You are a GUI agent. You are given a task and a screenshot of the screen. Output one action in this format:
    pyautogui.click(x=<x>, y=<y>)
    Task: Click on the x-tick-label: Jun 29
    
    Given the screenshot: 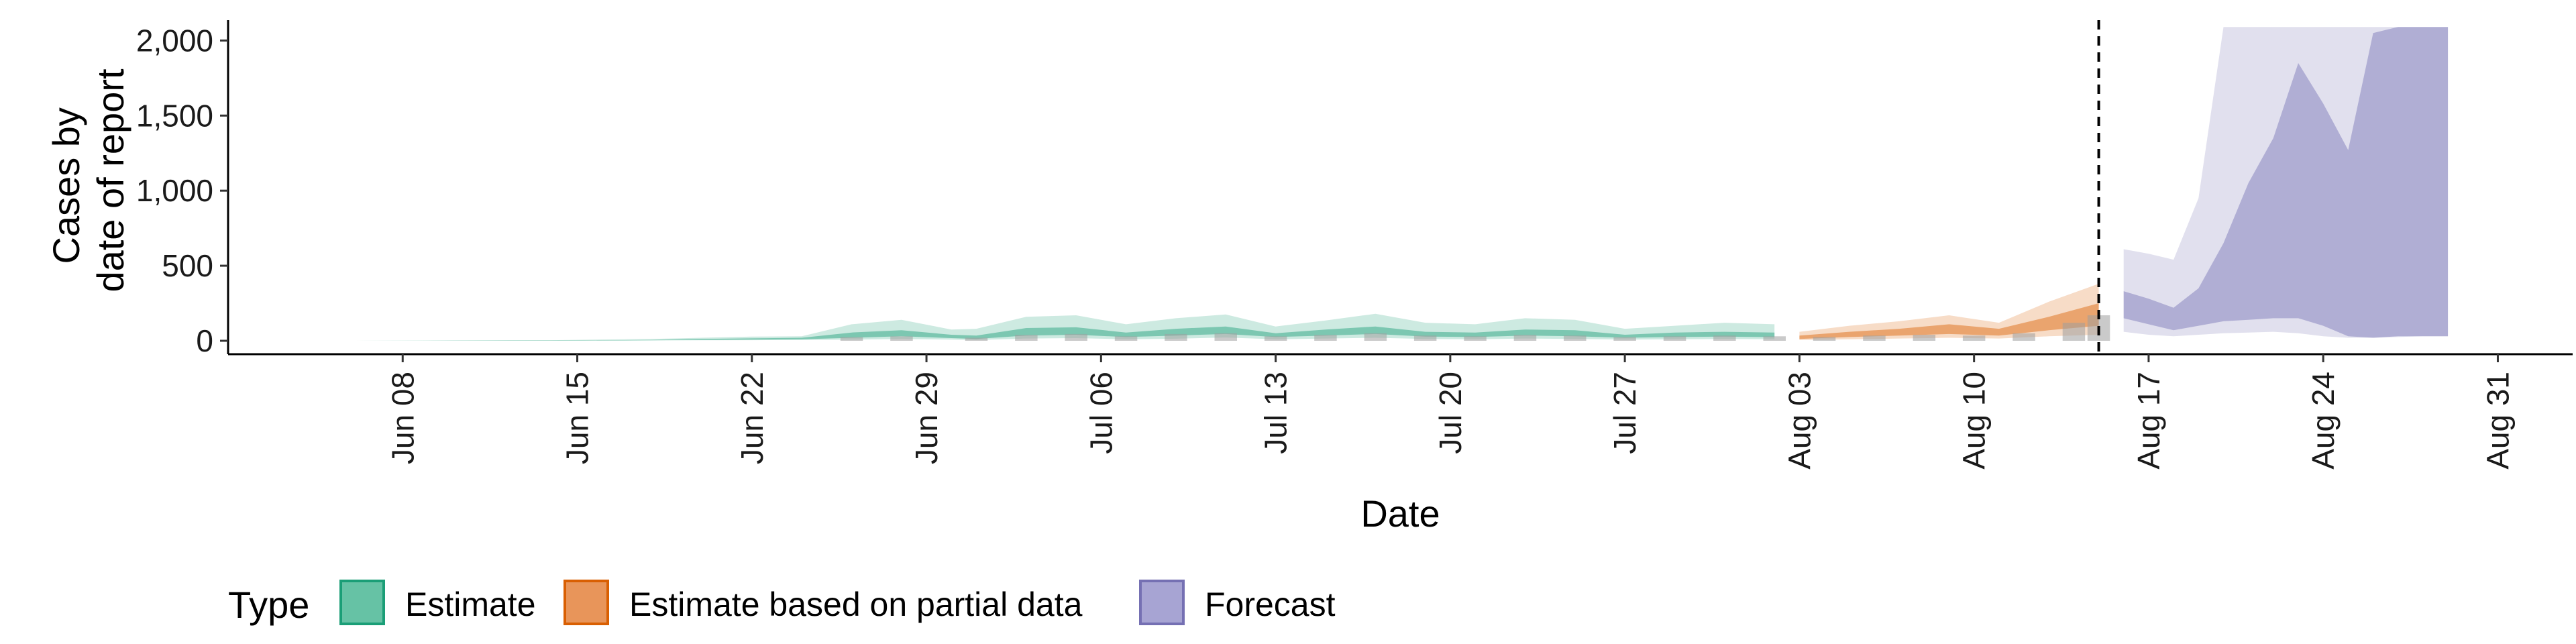 What is the action you would take?
    pyautogui.click(x=926, y=418)
    